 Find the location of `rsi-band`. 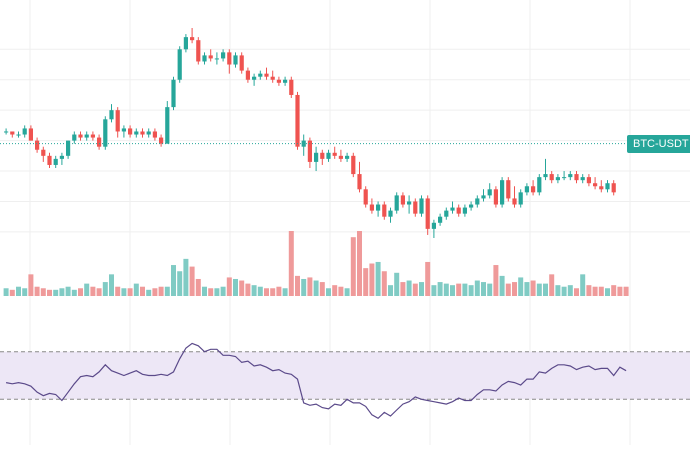

rsi-band is located at coordinates (345, 375).